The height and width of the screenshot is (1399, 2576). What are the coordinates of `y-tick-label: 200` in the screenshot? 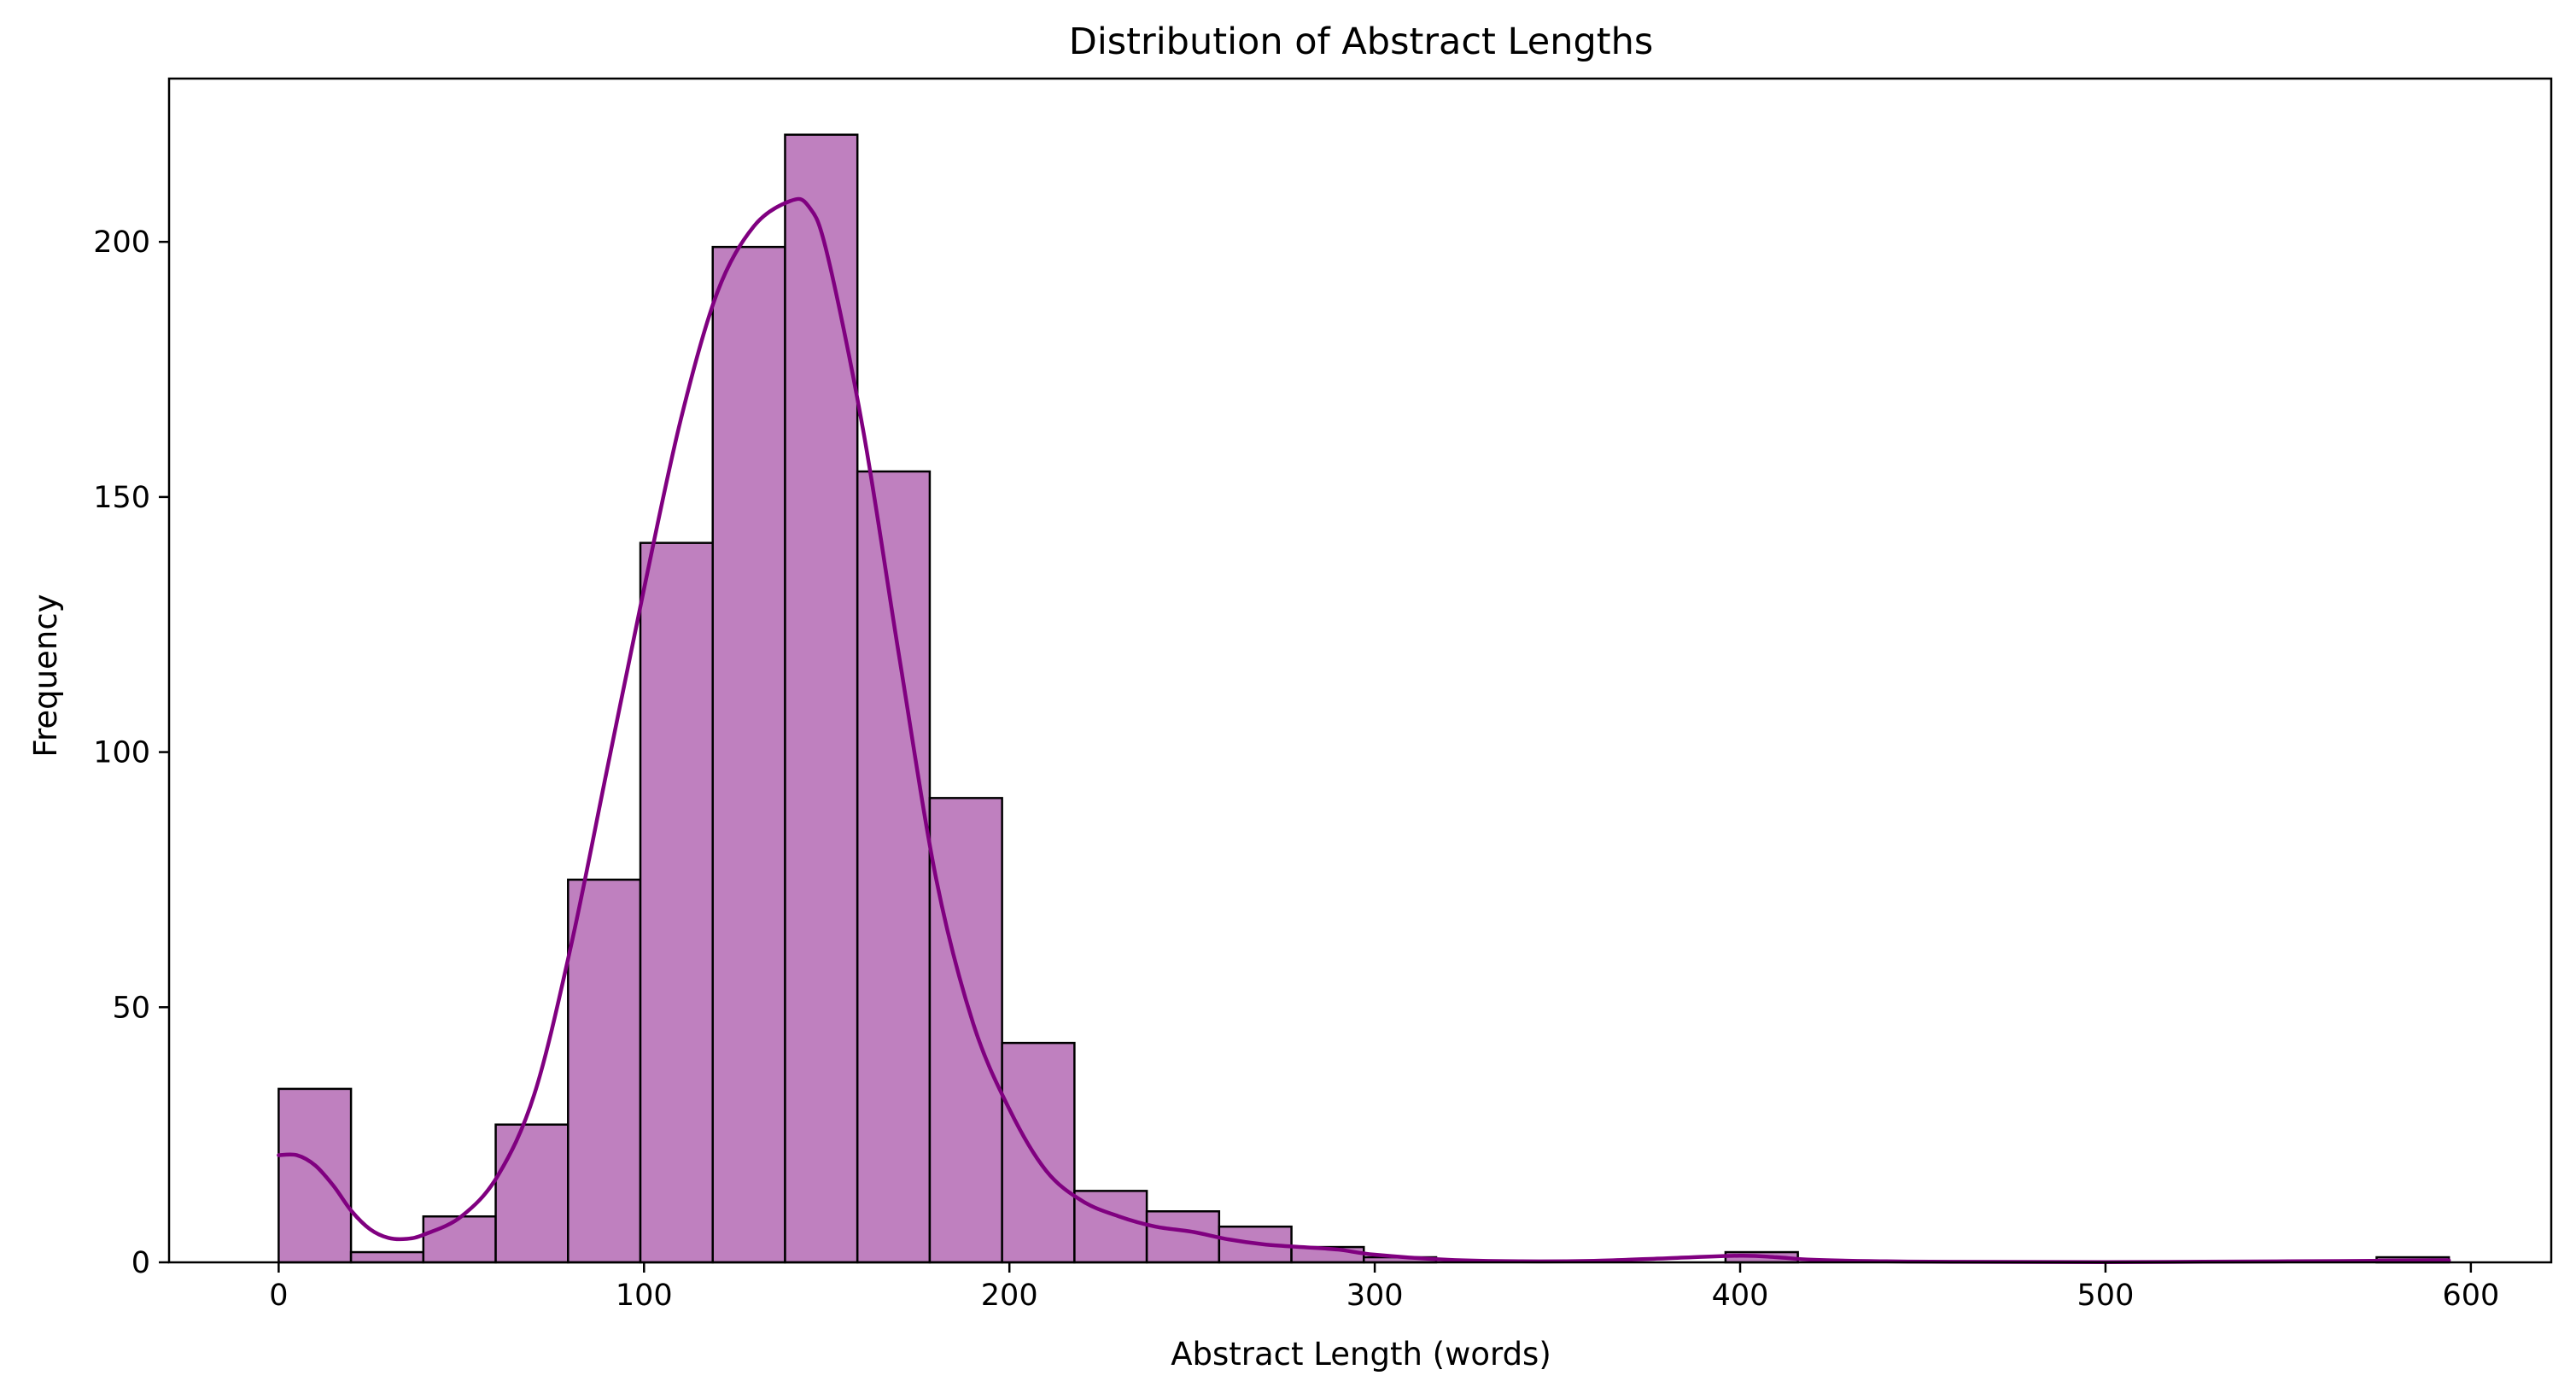 It's located at (121, 242).